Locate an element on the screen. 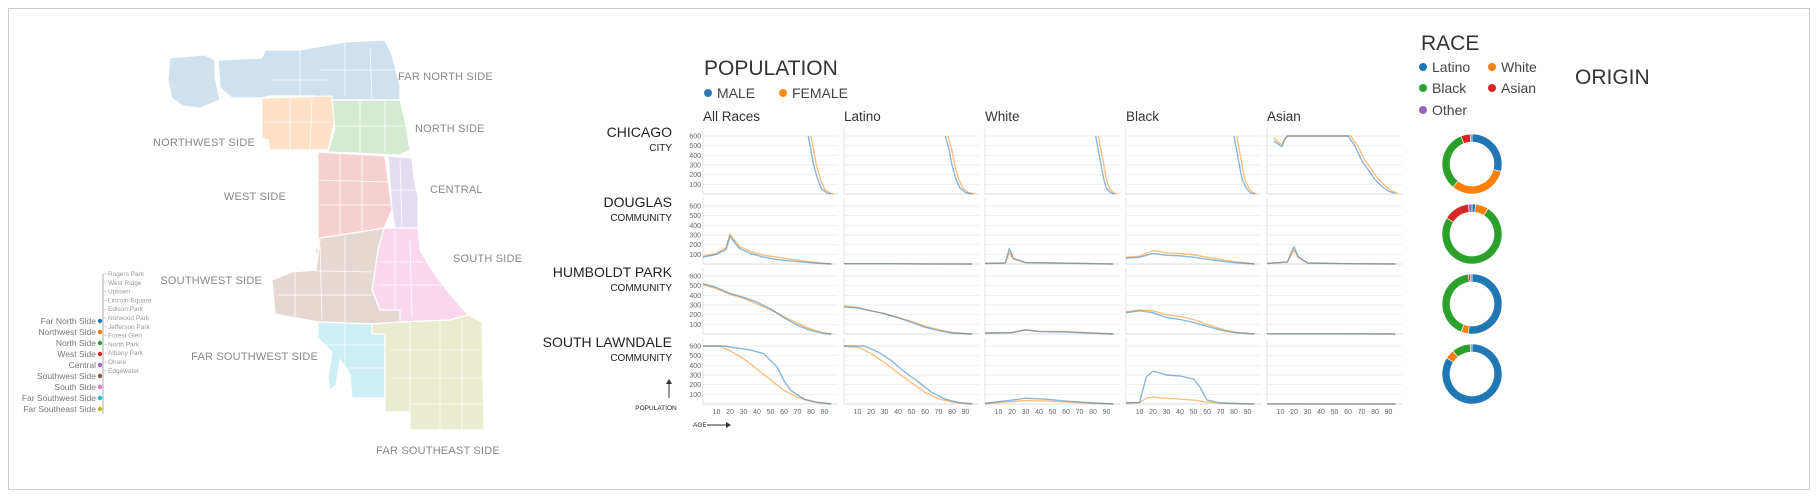 The image size is (1820, 502). series-line-male-chicago-all-races is located at coordinates (819, 165).